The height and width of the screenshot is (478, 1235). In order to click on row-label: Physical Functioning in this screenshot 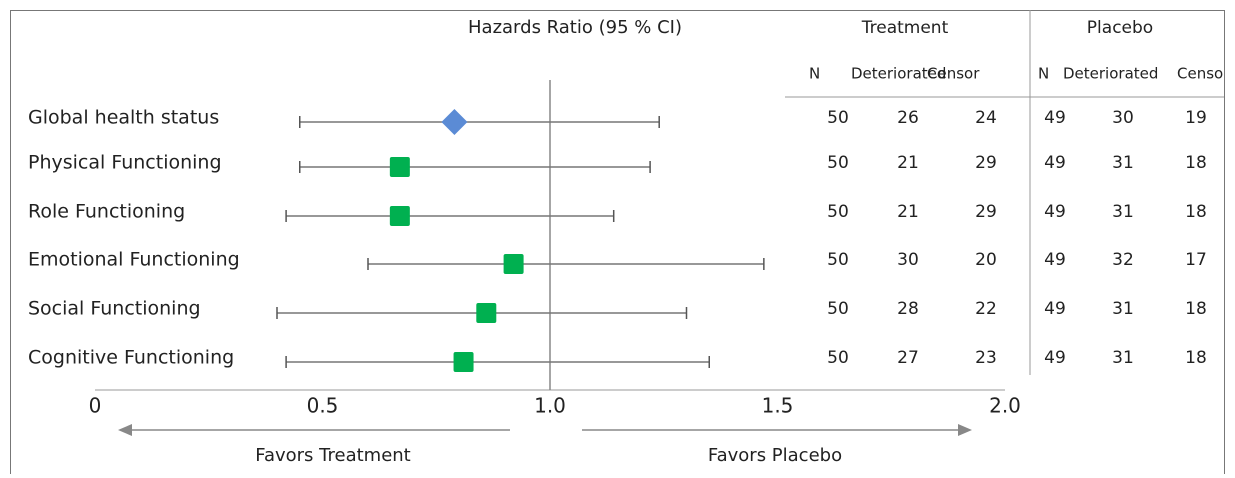, I will do `click(125, 163)`.